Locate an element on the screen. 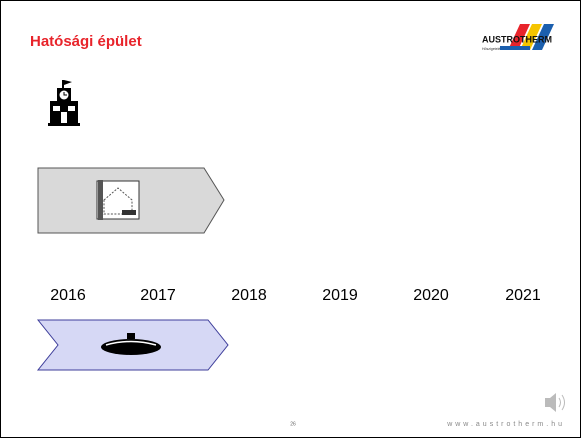 The height and width of the screenshot is (438, 581). logo-tagline: Hőszigetelés is located at coordinates (492, 49).